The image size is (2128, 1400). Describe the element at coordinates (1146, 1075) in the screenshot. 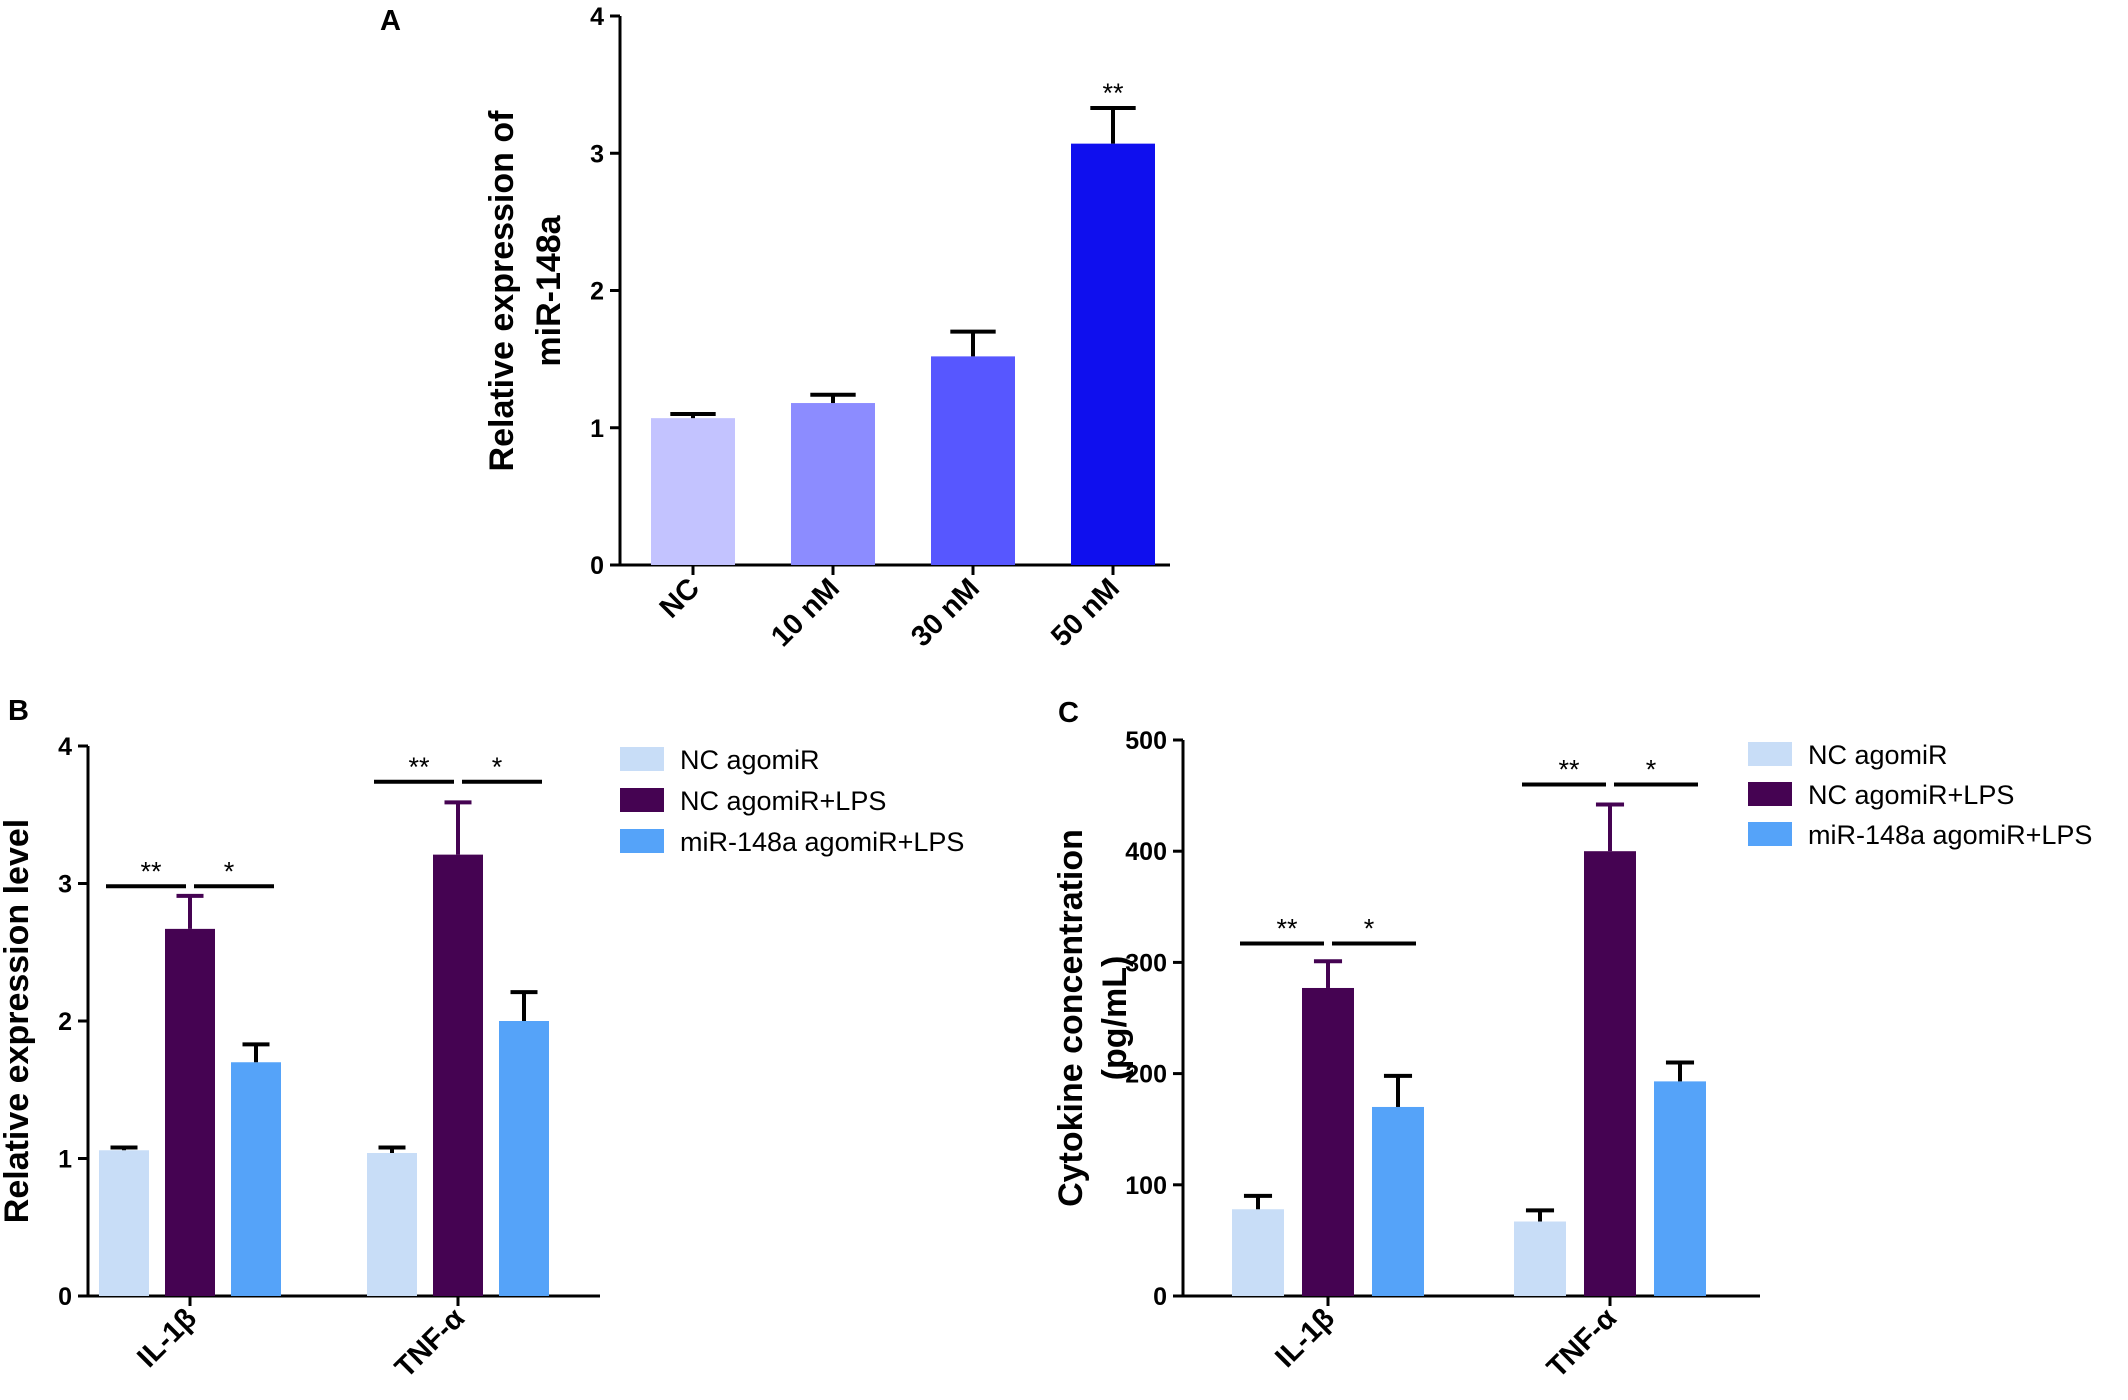

I see `y-tick-label: 200` at that location.